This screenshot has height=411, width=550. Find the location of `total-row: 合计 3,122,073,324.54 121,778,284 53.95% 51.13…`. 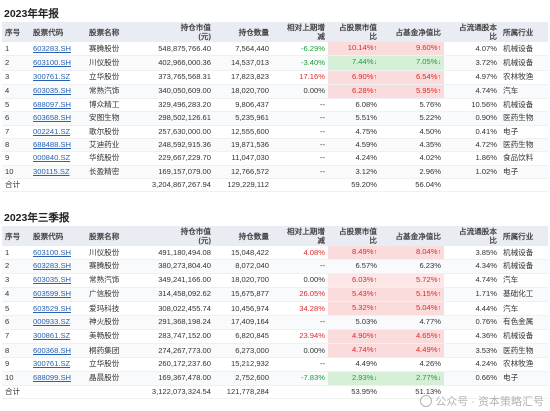

total-row: 合计 3,122,073,324.54 121,778,284 53.95% 51.13… is located at coordinates (275, 392).